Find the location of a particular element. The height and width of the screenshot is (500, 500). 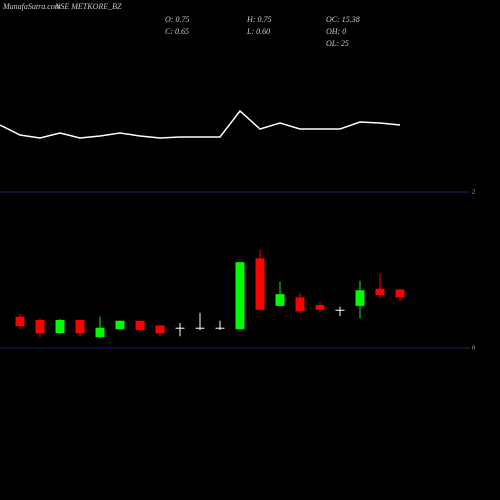

stat-label: OL: 25 is located at coordinates (337, 43).